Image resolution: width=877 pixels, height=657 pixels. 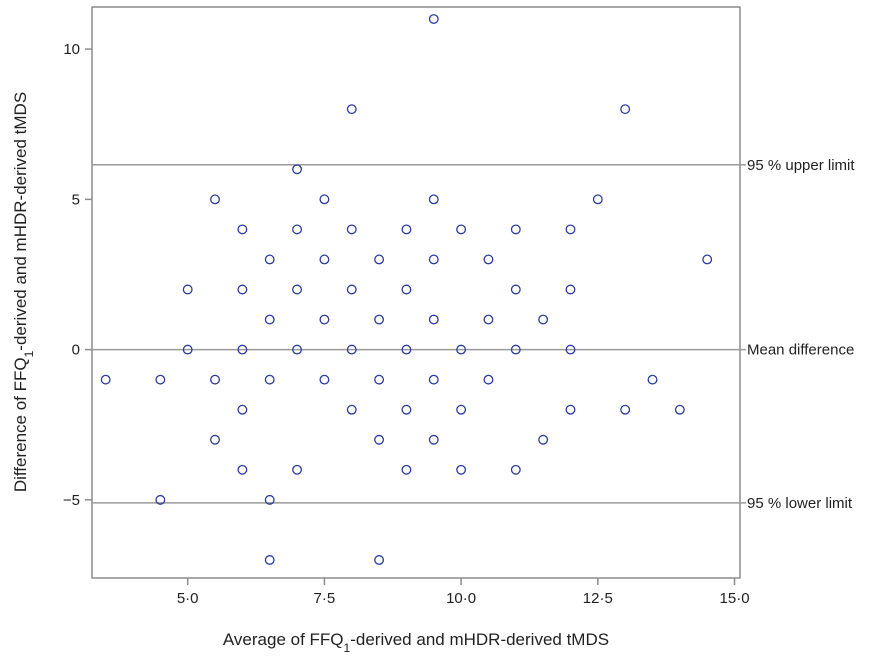 I want to click on y-tick-label: 0, so click(x=76, y=350).